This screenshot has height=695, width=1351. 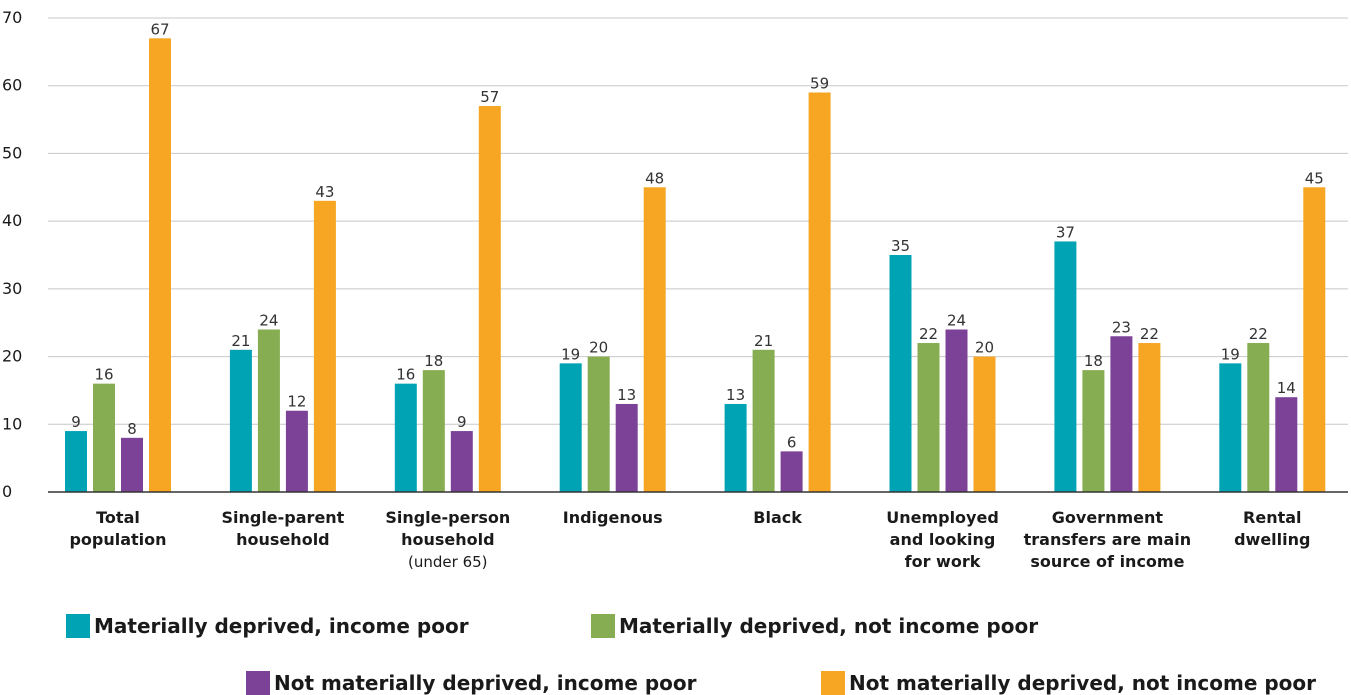 What do you see at coordinates (833, 683) in the screenshot?
I see `legend-swatch-orange` at bounding box center [833, 683].